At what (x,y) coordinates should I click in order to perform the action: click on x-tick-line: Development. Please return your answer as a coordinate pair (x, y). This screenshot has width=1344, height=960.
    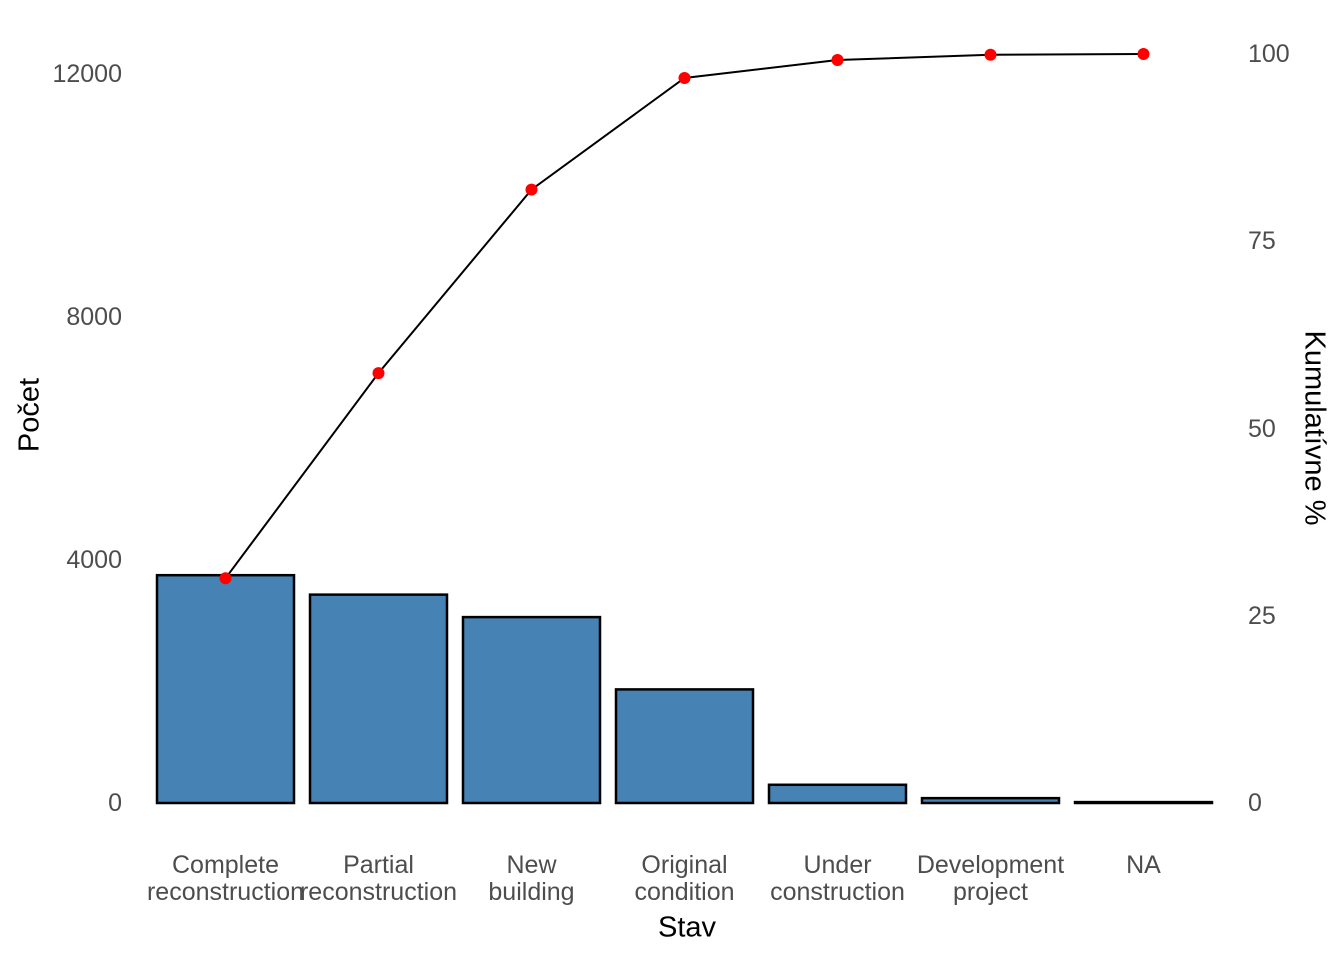
    Looking at the image, I should click on (990, 865).